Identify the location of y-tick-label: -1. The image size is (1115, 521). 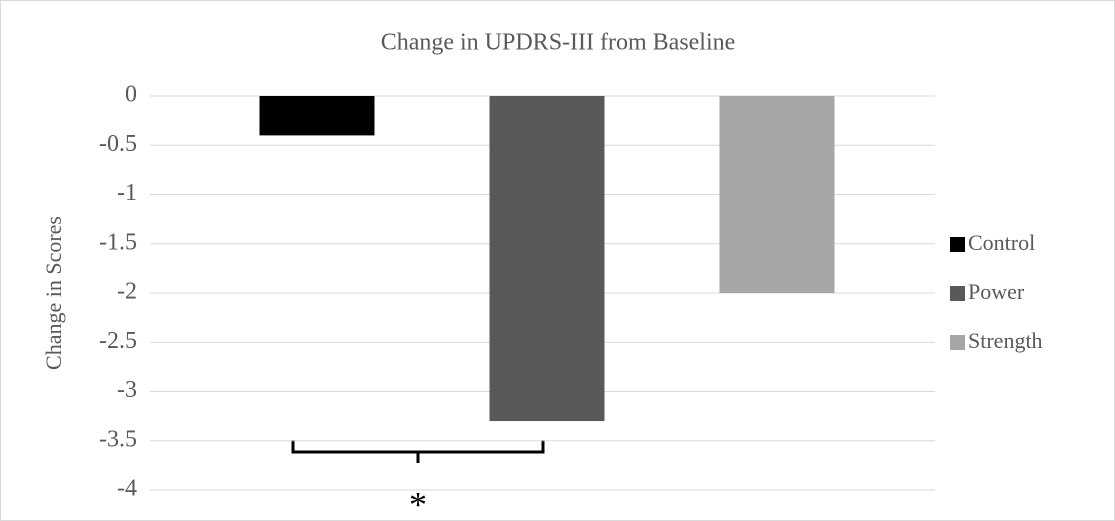
(127, 193).